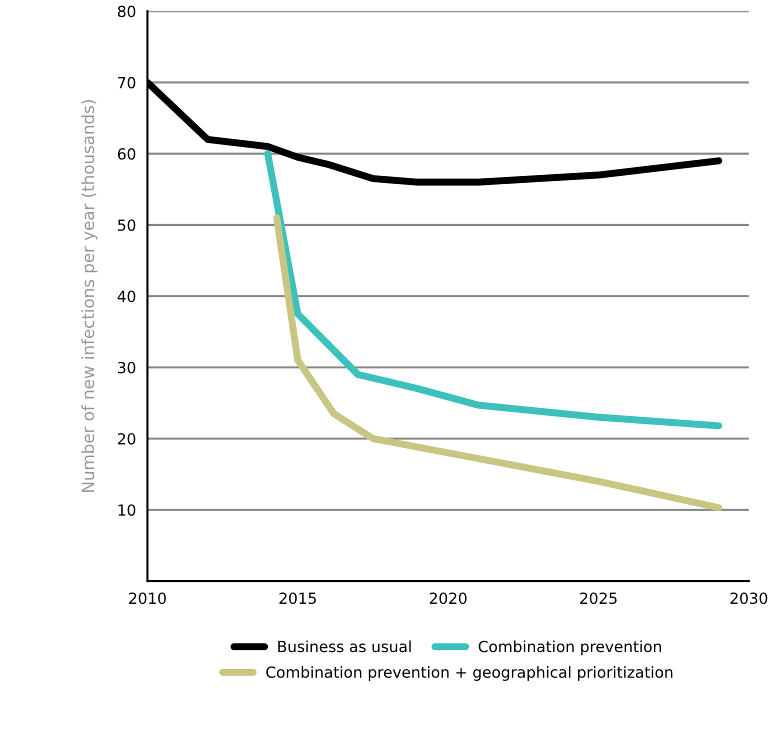 This screenshot has width=776, height=745. I want to click on legend-label: Business as usual, so click(344, 646).